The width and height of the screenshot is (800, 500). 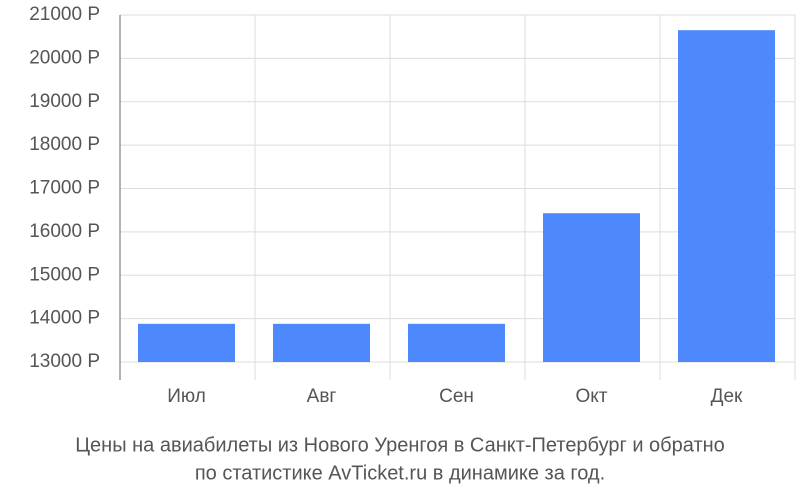 I want to click on y-tick-label: 13000 Р, so click(x=64, y=361).